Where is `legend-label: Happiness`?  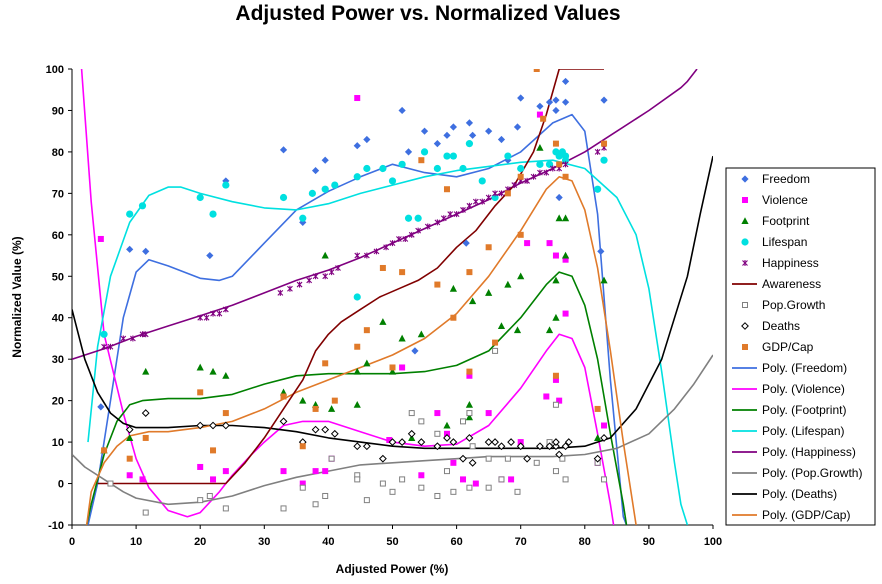
legend-label: Happiness is located at coordinates (790, 263).